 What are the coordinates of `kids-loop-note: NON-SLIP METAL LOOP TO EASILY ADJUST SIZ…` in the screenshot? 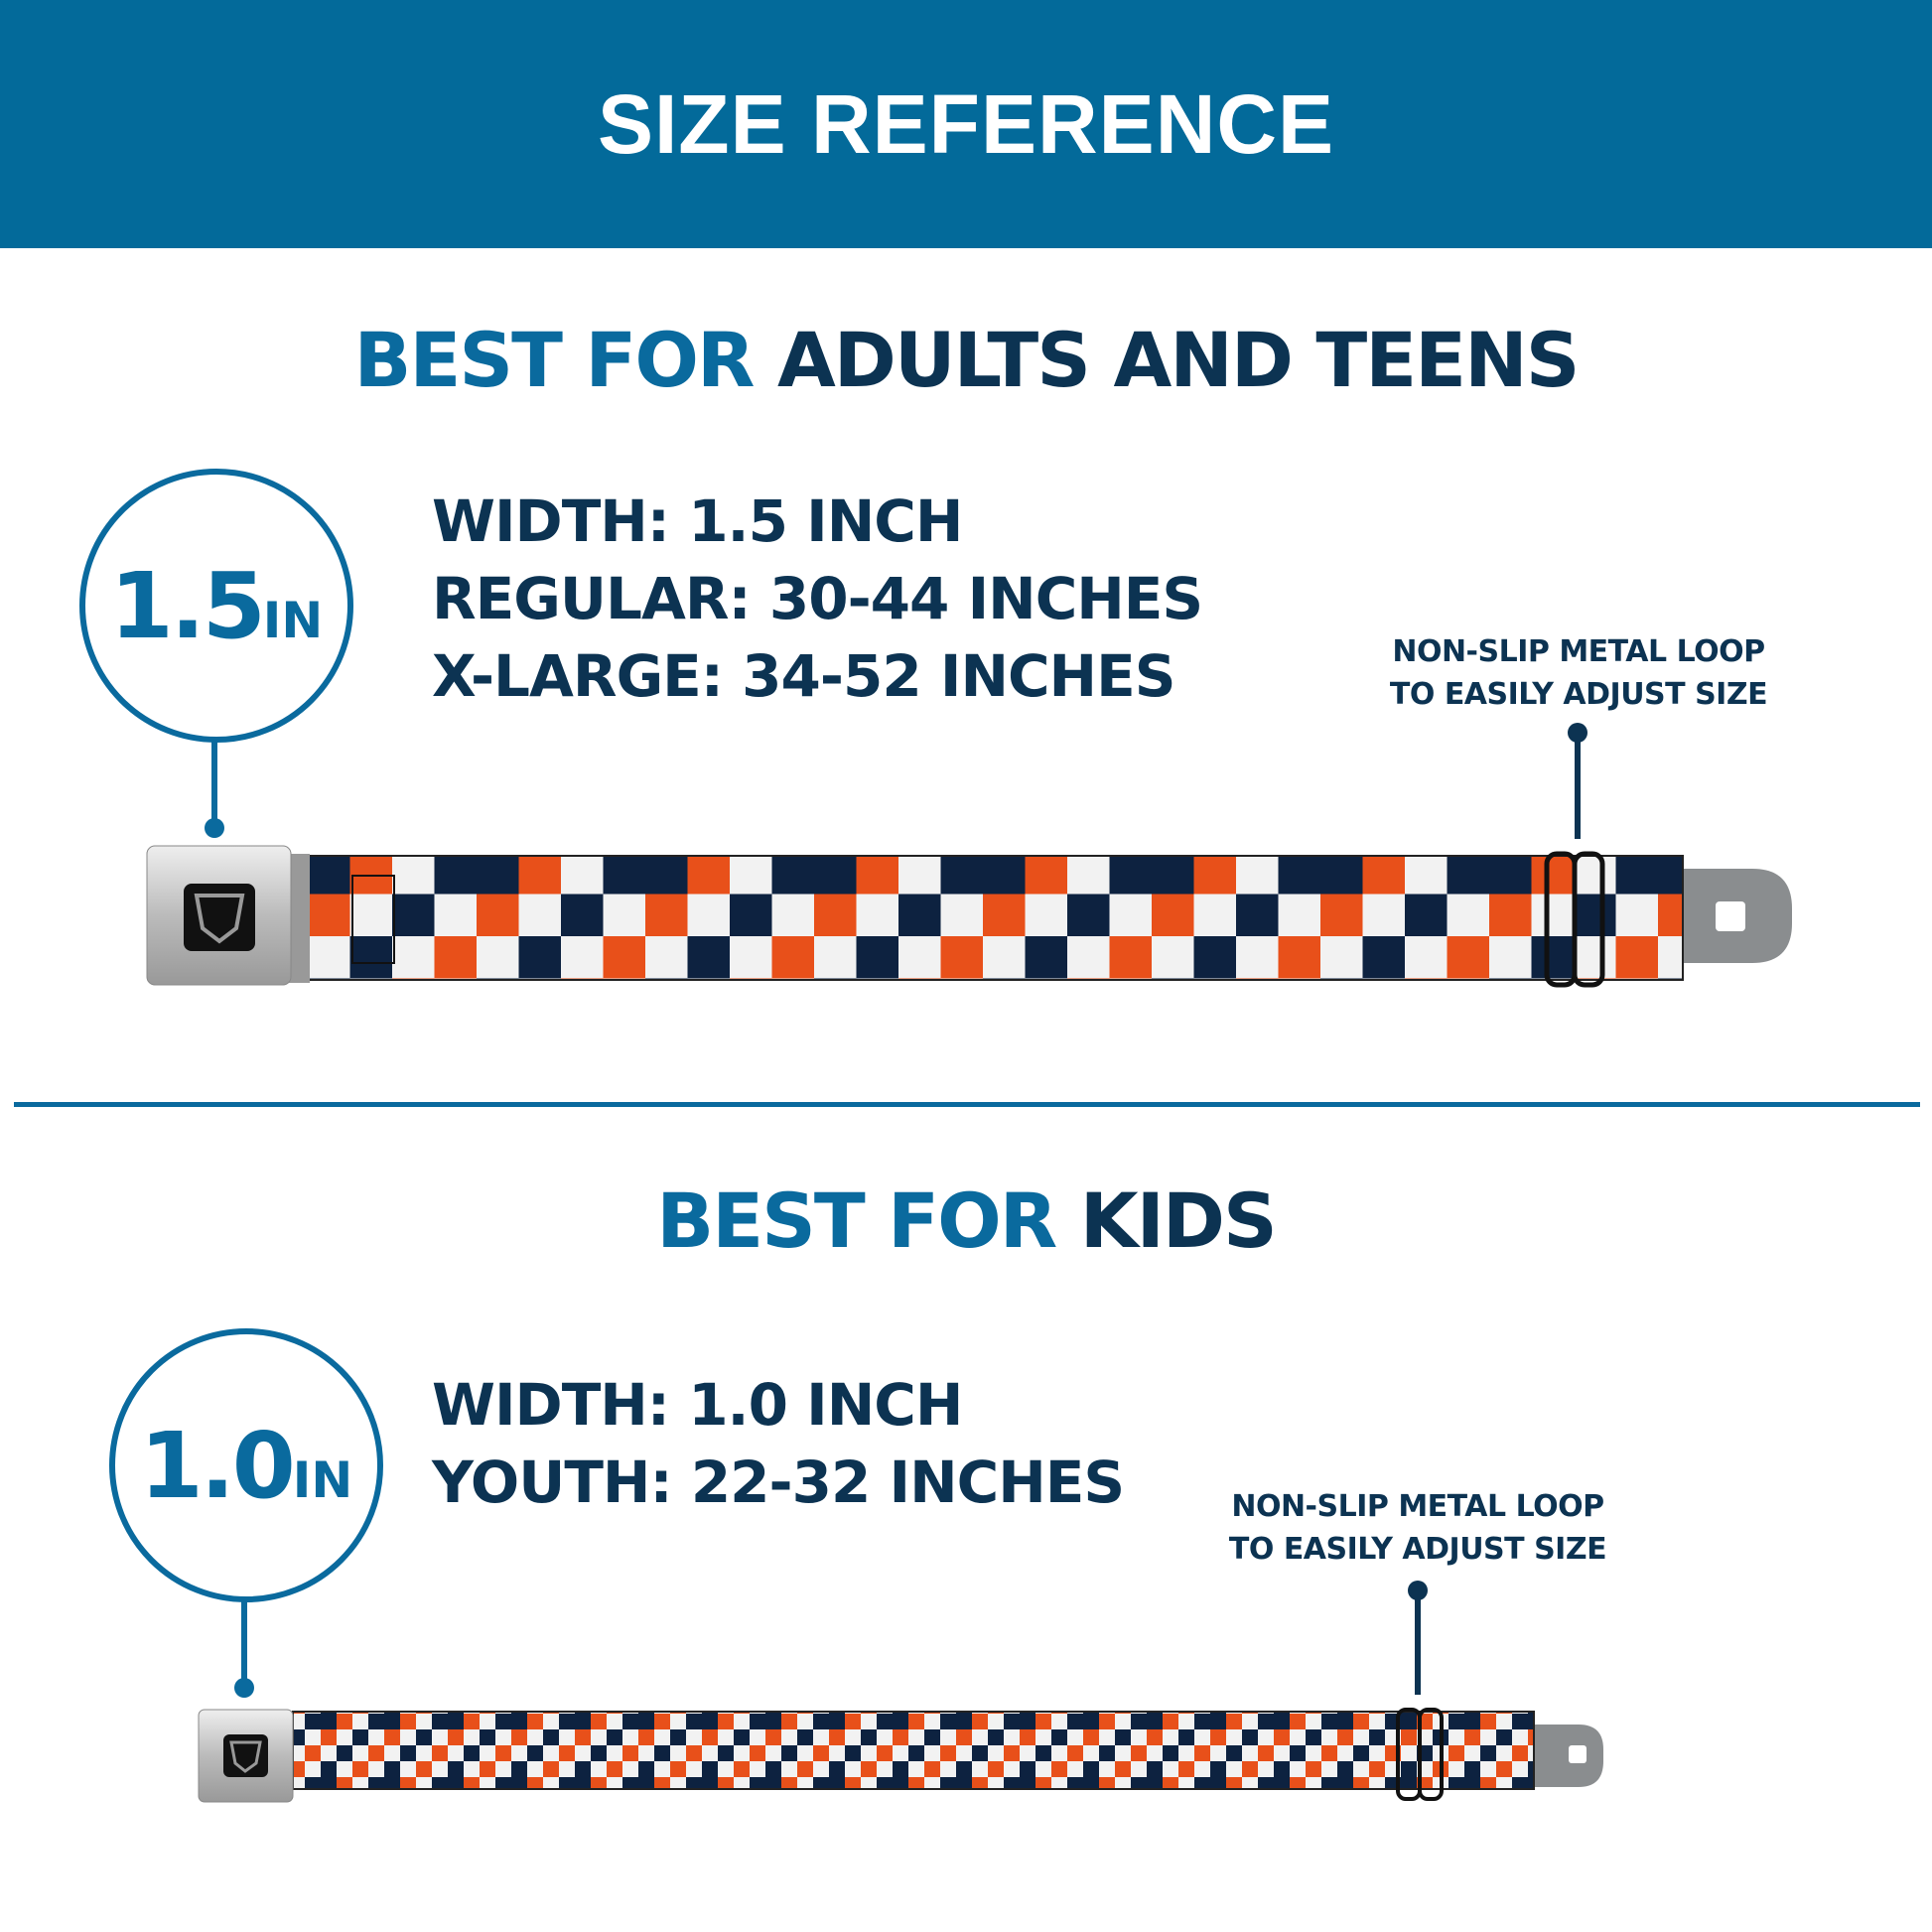 It's located at (1417, 1528).